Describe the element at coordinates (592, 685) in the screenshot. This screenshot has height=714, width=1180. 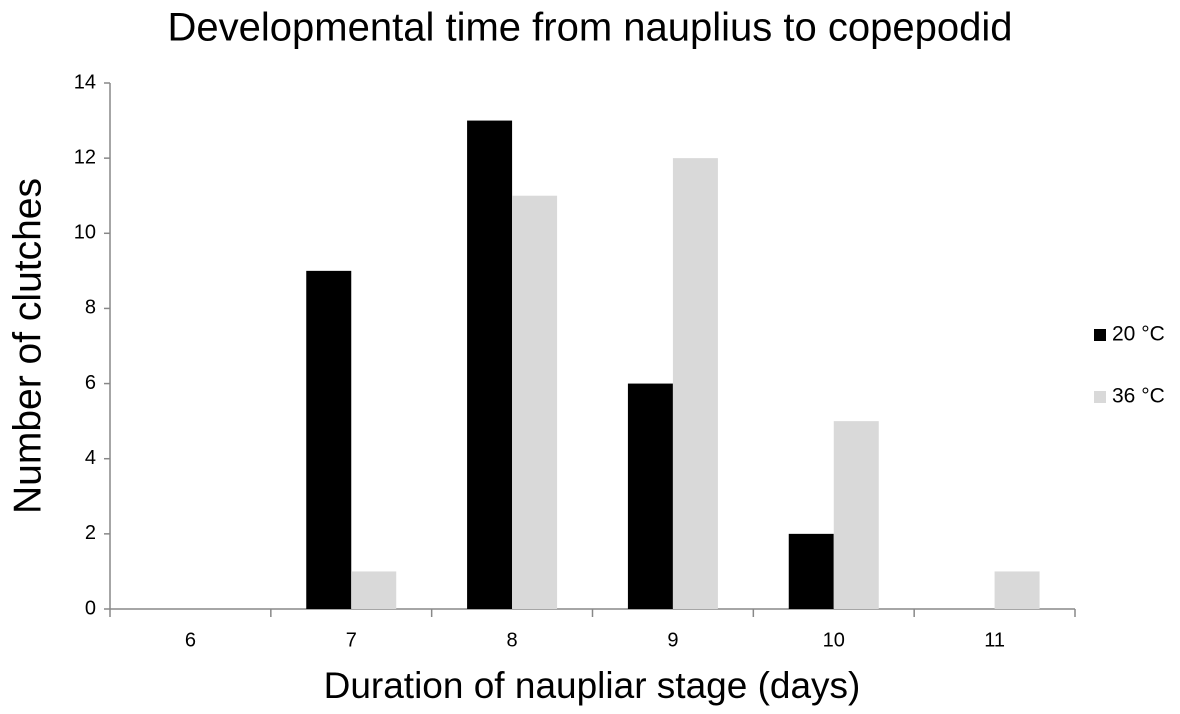
I see `x-axis-label: Duration of naupliar stage (days)` at that location.